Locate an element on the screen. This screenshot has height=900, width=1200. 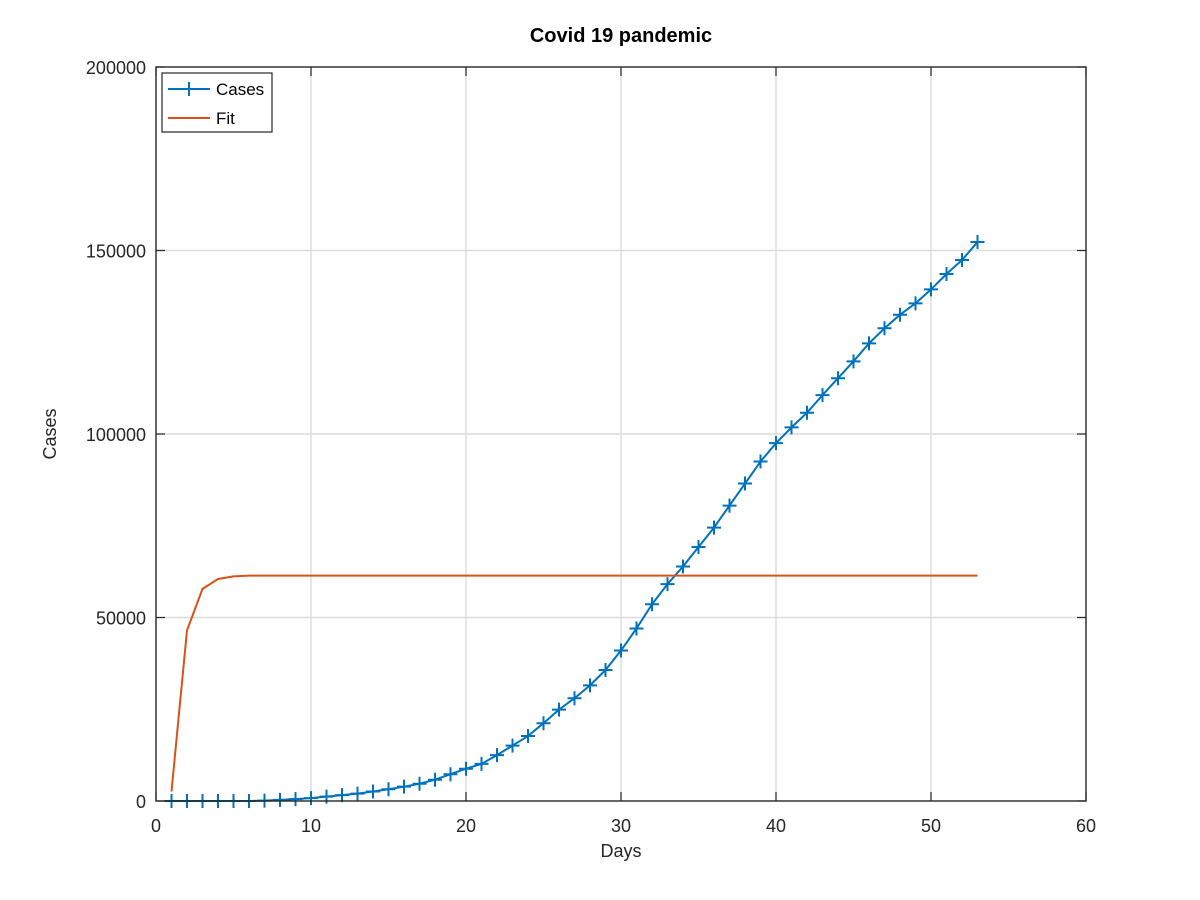
legend-label-fit: Fit is located at coordinates (225, 118).